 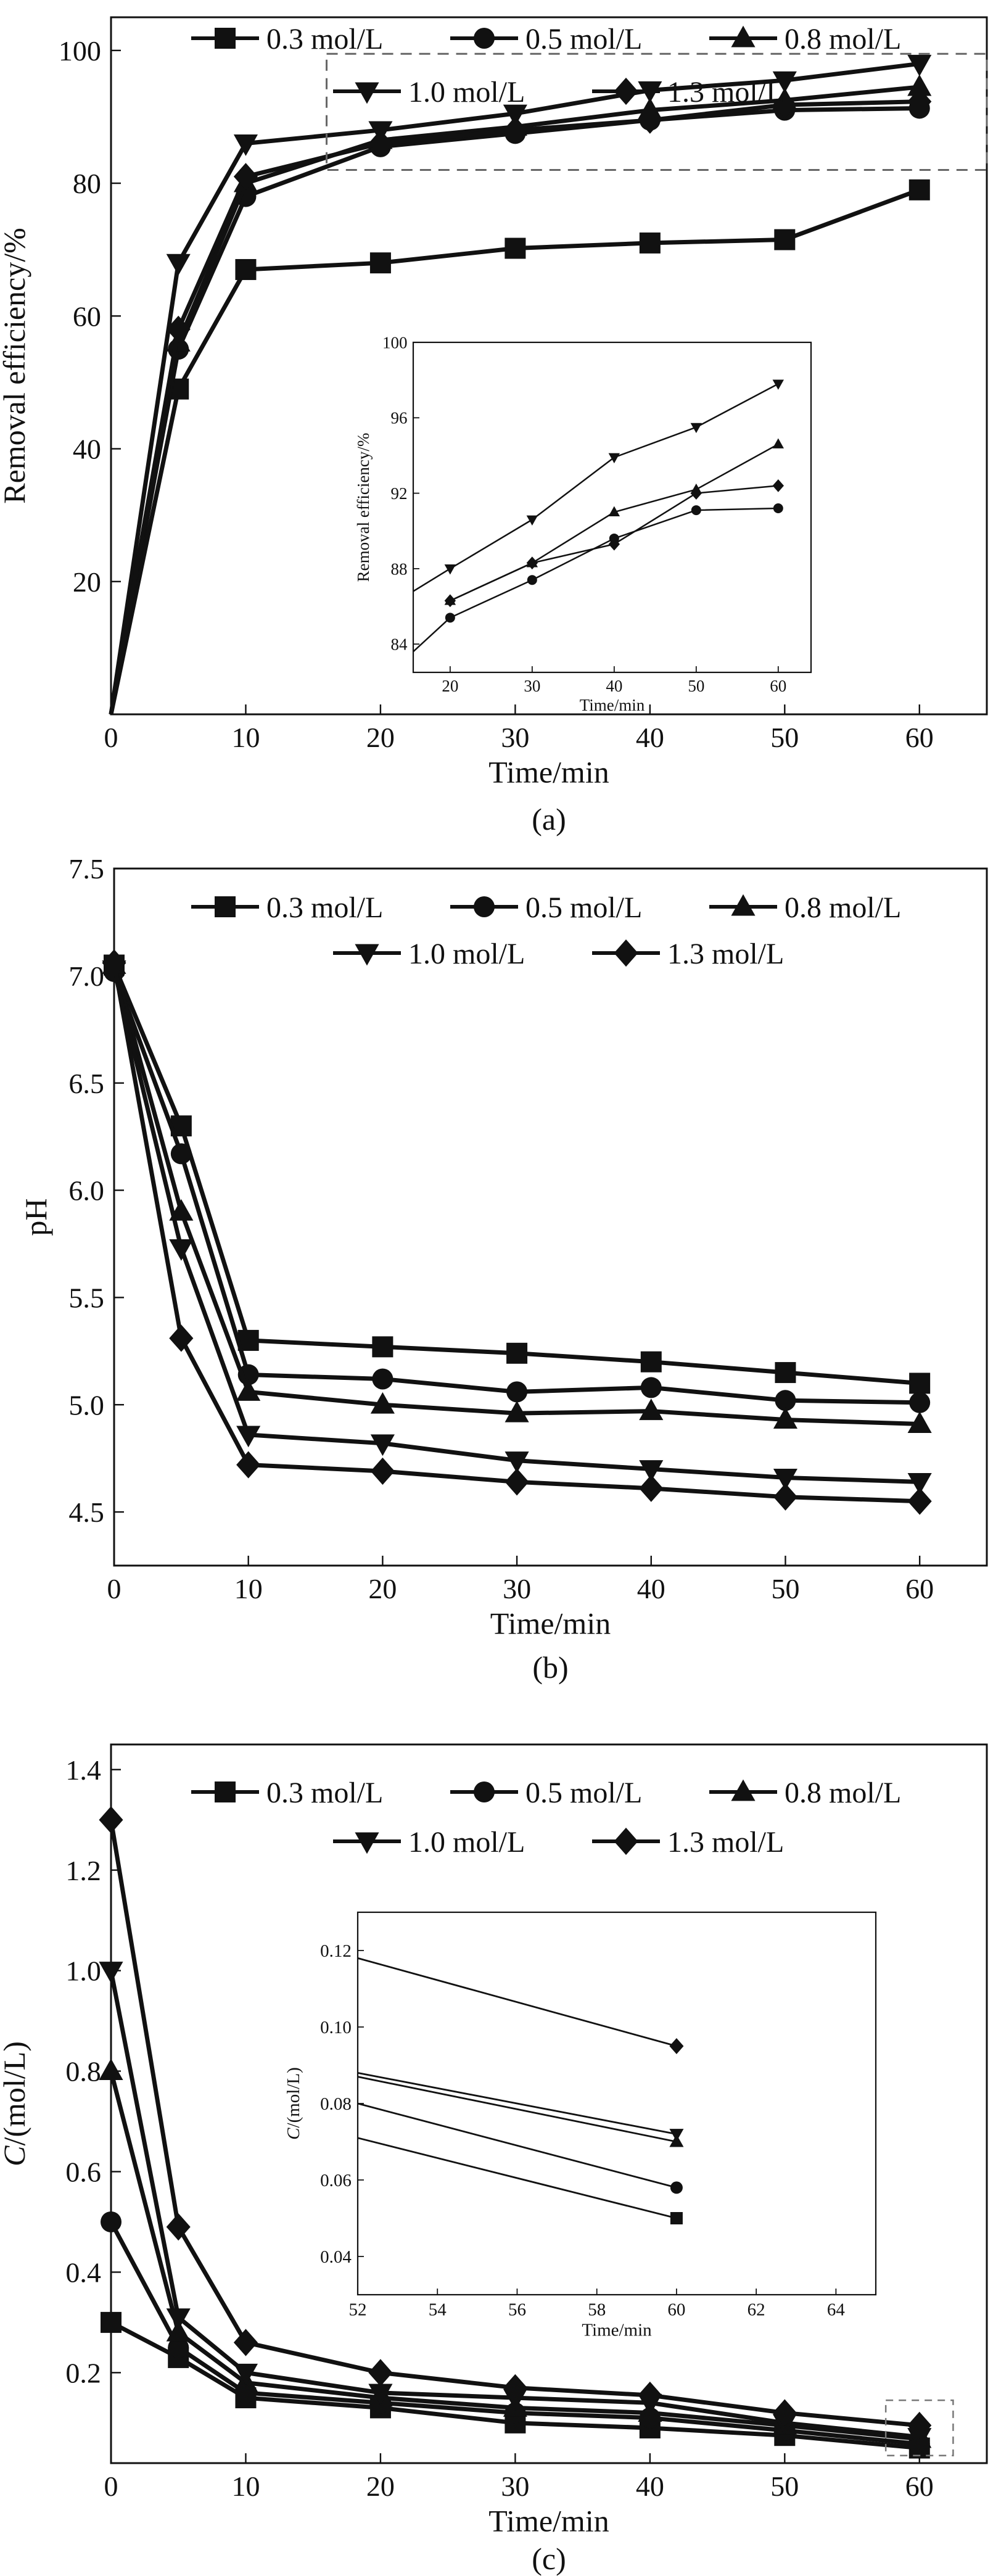 What do you see at coordinates (293, 2134) in the screenshot?
I see `c-inset-y-axis-label-italic: C` at bounding box center [293, 2134].